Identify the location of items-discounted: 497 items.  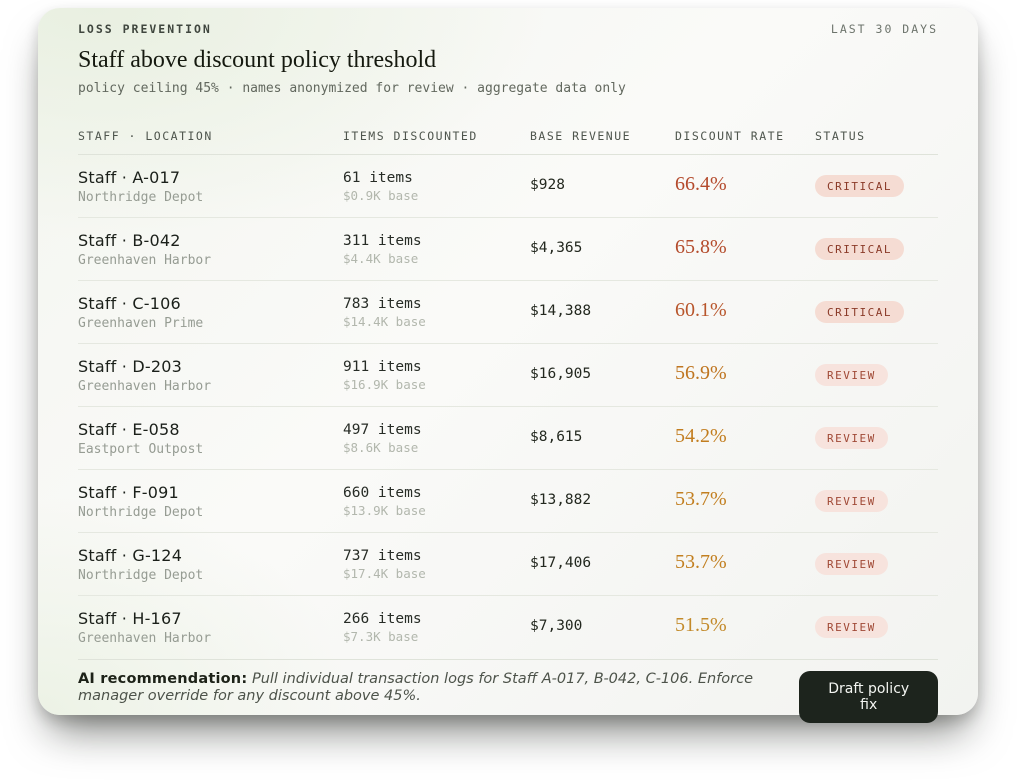
(382, 430).